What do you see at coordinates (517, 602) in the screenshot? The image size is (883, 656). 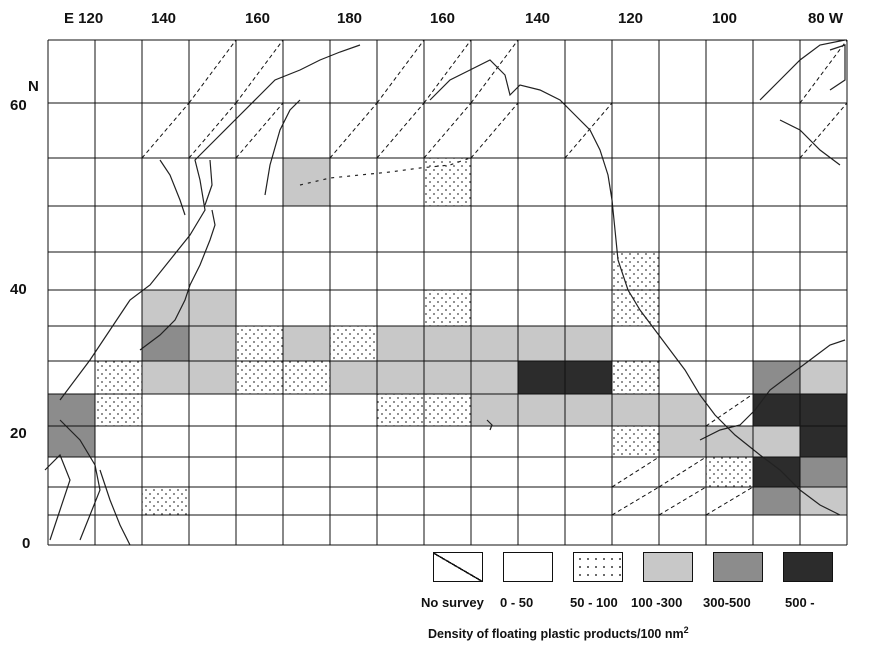 I see `legend-label-0-50: 0 - 50` at bounding box center [517, 602].